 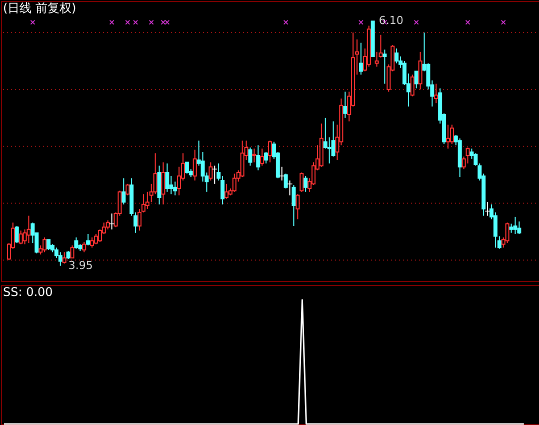 I want to click on chart-title: (日线 前复权), so click(x=39, y=8).